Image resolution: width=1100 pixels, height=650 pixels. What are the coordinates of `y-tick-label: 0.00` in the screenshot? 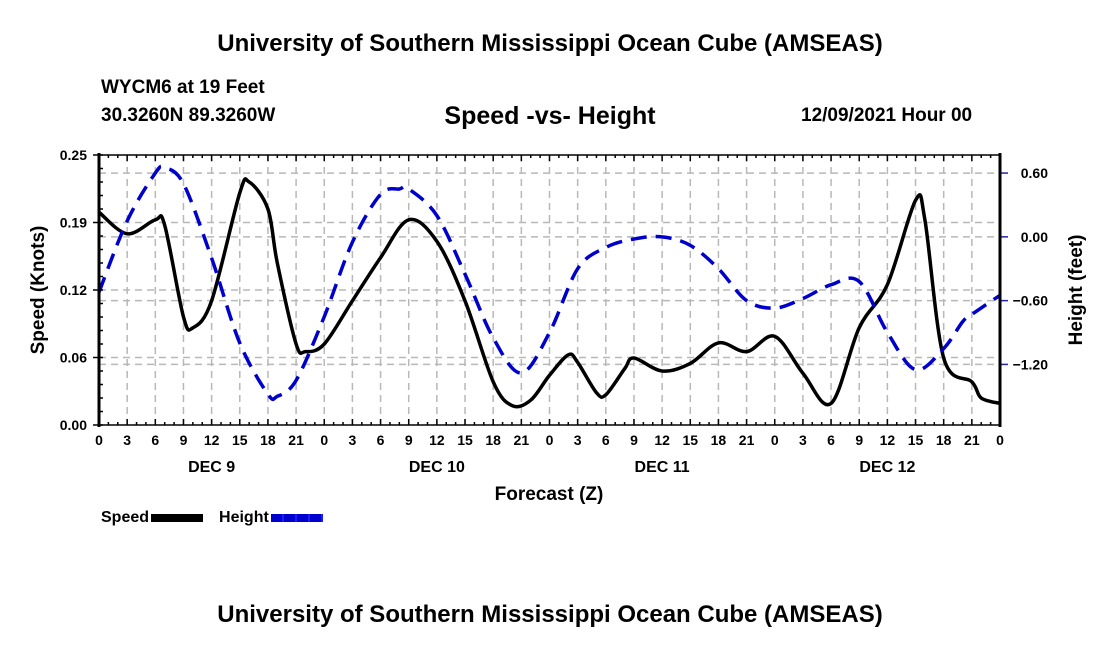 It's located at (73, 425).